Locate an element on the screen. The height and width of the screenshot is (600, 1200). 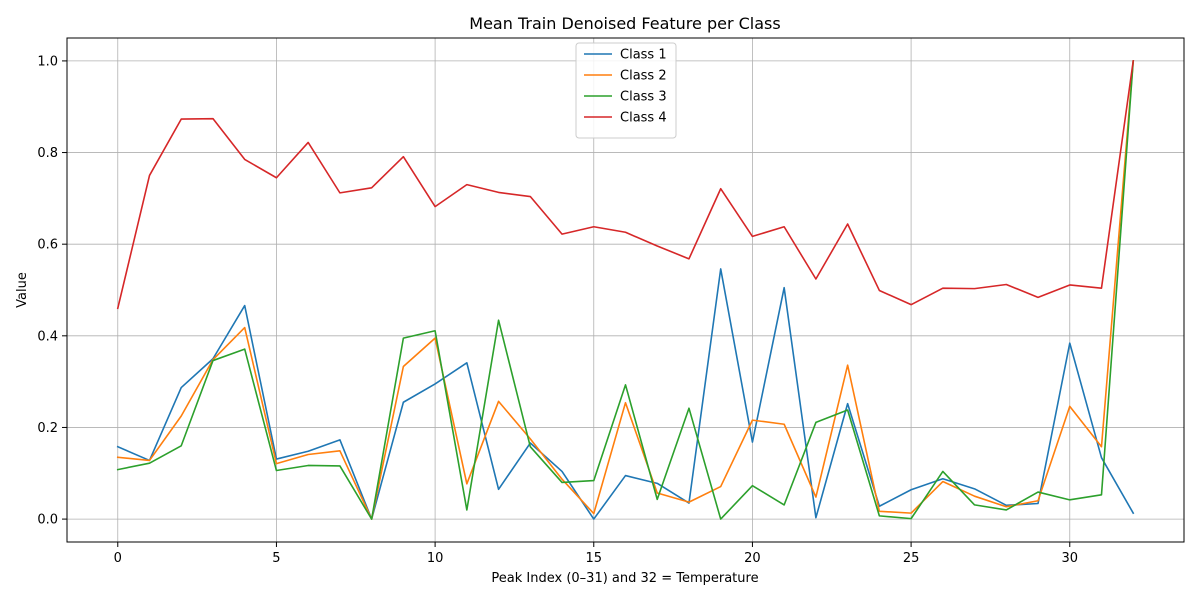
y-tick-label: 0.0 is located at coordinates (47, 520).